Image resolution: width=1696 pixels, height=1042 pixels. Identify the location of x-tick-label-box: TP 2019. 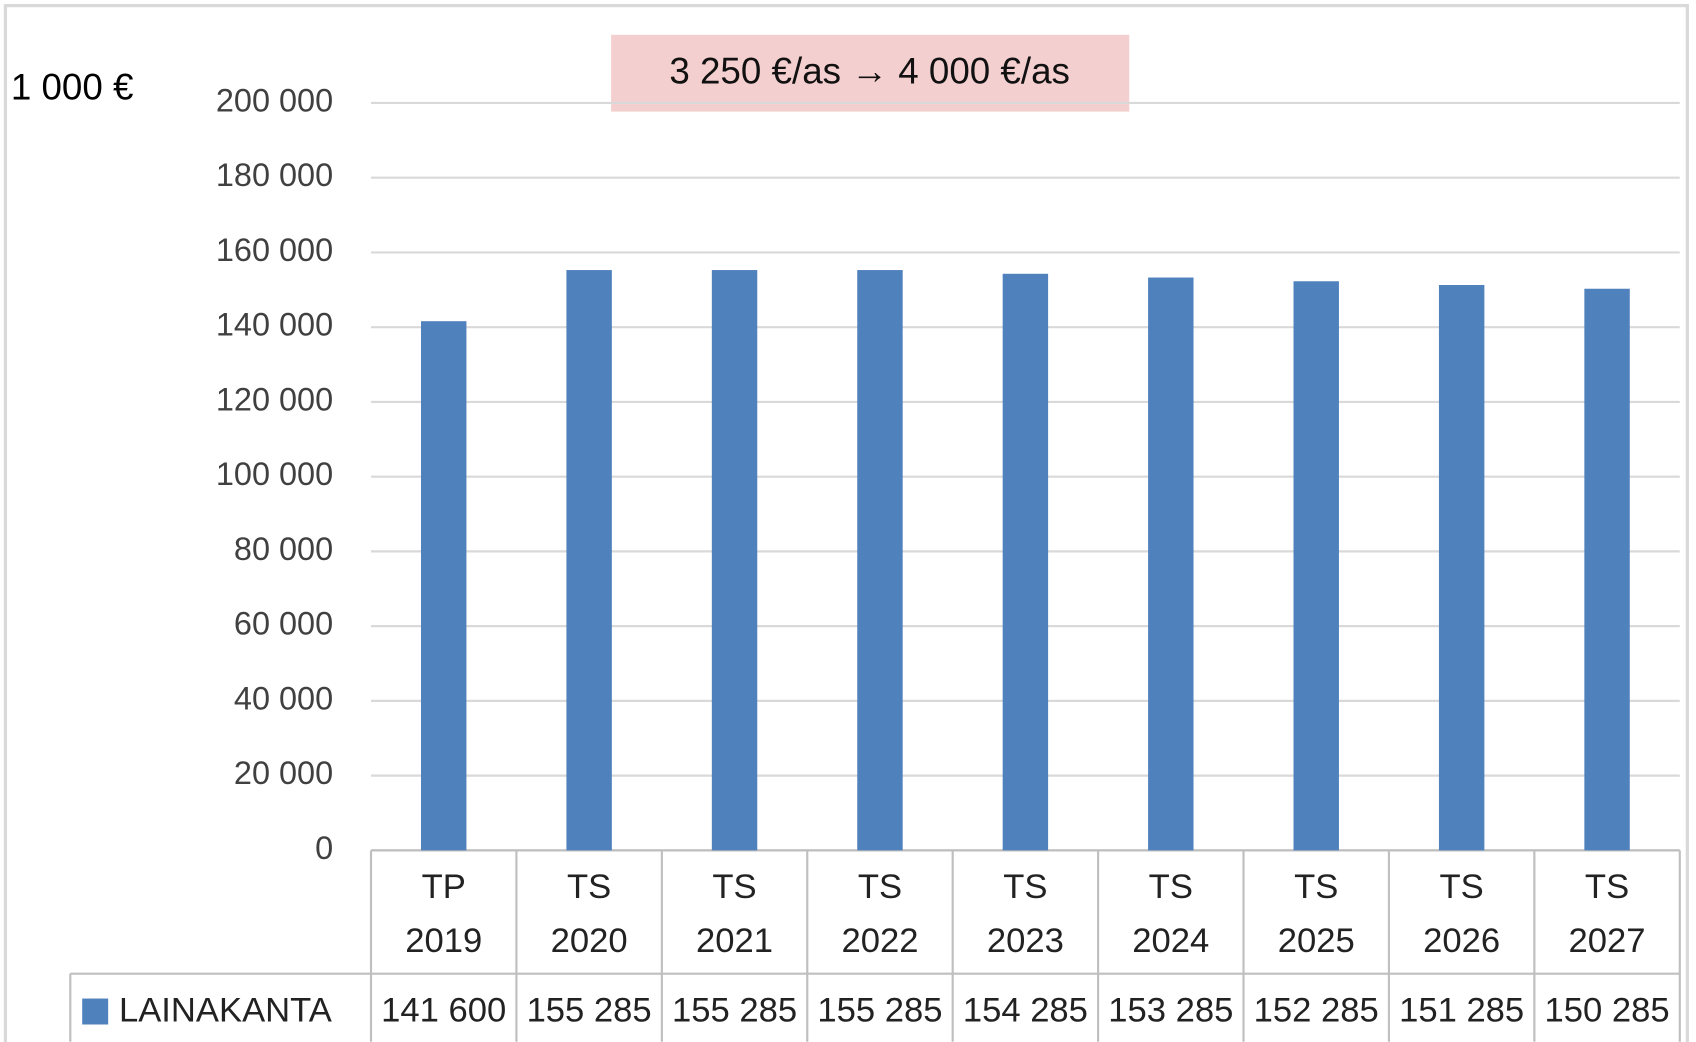
(444, 913).